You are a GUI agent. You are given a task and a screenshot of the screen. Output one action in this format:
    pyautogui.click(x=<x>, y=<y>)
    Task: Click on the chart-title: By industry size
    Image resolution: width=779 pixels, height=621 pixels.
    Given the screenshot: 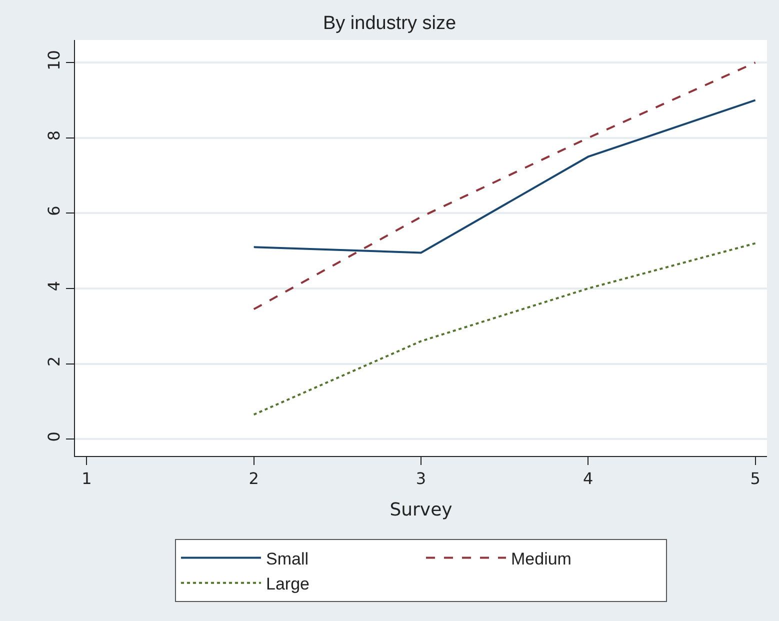 What is the action you would take?
    pyautogui.click(x=389, y=23)
    